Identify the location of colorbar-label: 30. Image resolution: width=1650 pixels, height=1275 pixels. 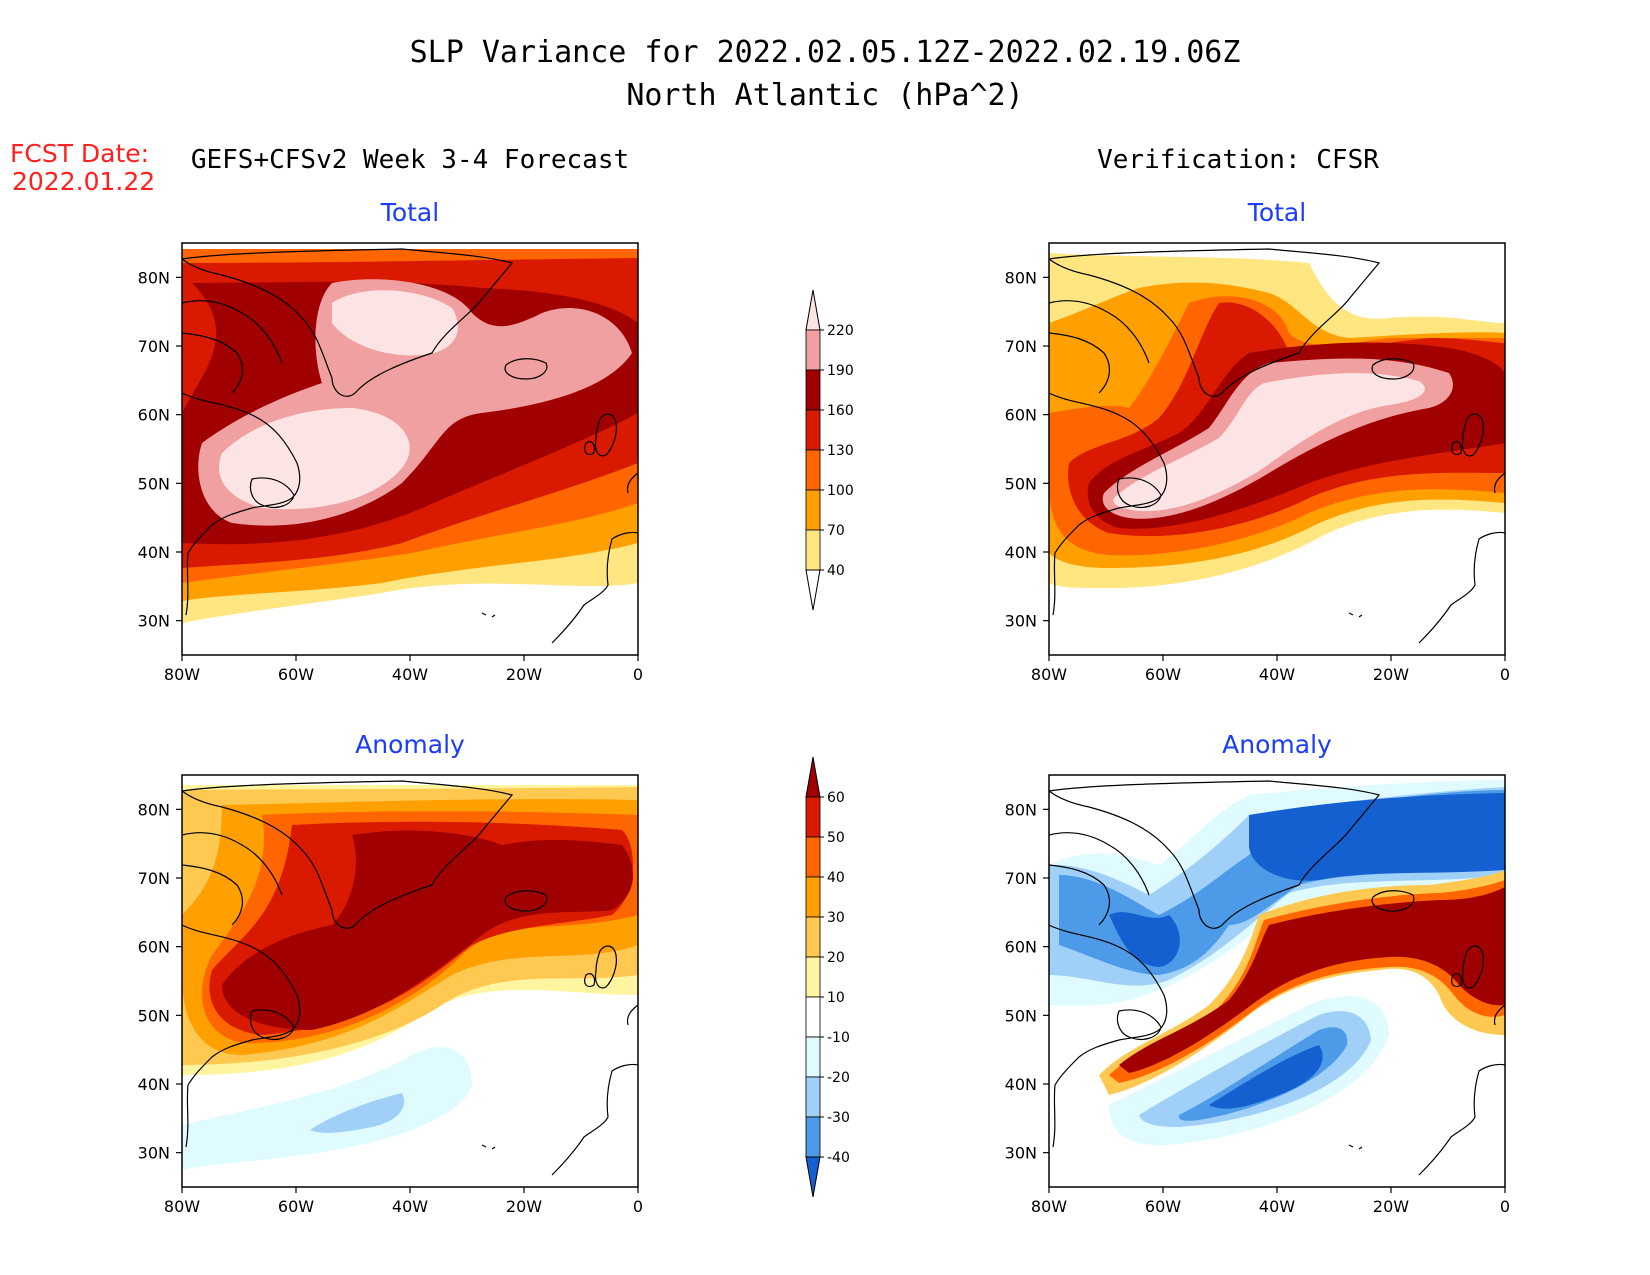
(836, 918).